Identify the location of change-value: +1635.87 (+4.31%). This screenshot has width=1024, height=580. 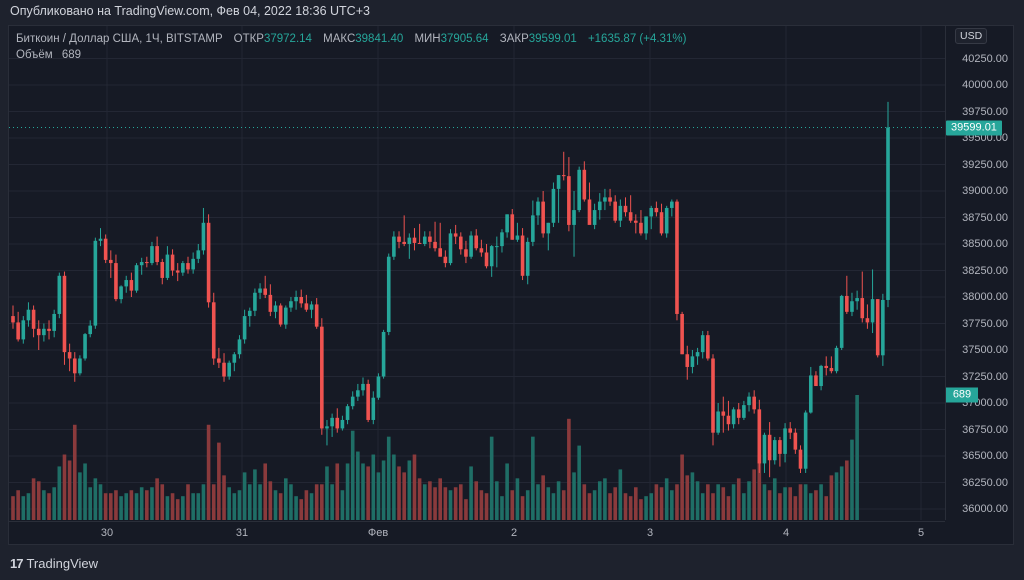
(637, 39).